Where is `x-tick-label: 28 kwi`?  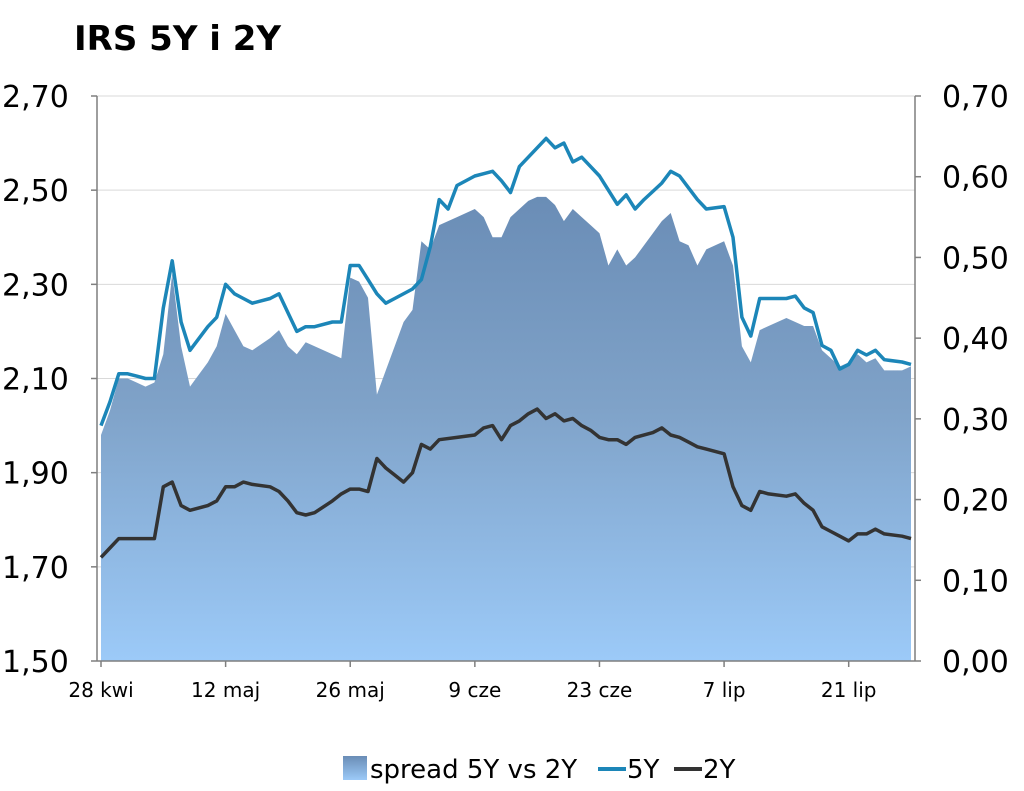
x-tick-label: 28 kwi is located at coordinates (100, 690).